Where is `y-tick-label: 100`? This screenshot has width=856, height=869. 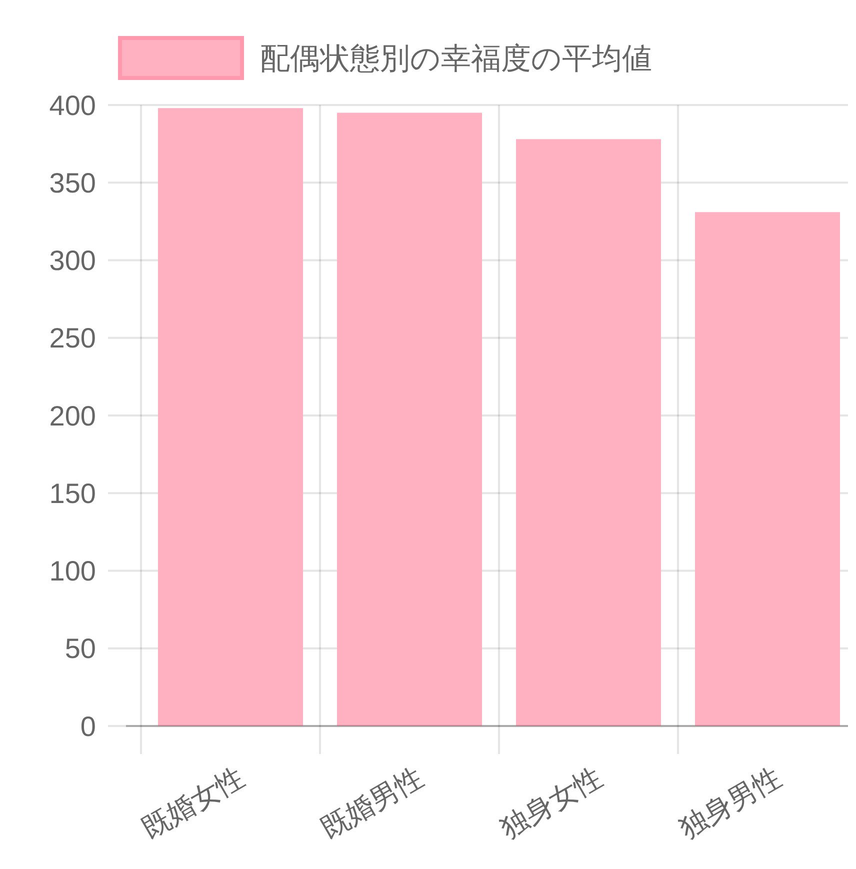 y-tick-label: 100 is located at coordinates (72, 571).